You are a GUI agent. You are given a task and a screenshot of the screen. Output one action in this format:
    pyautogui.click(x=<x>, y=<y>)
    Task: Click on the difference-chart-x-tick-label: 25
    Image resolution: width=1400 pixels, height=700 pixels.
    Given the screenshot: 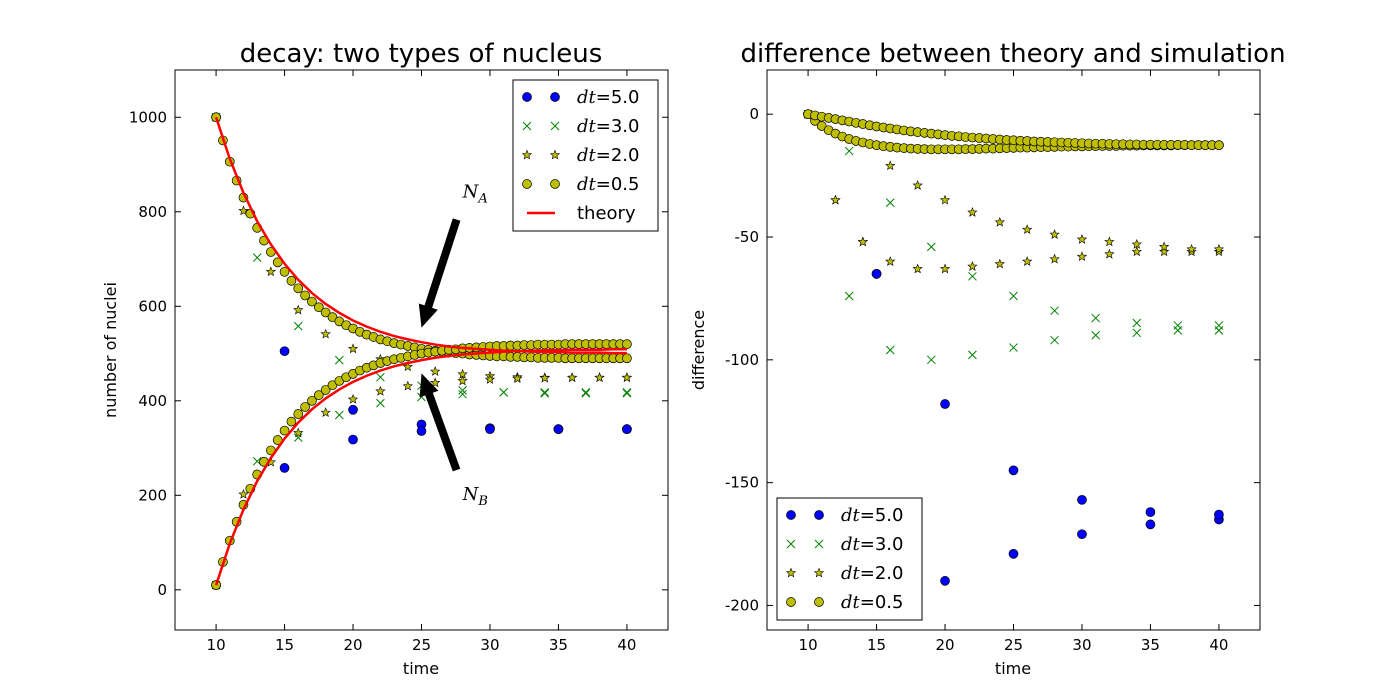 What is the action you would take?
    pyautogui.click(x=1013, y=645)
    